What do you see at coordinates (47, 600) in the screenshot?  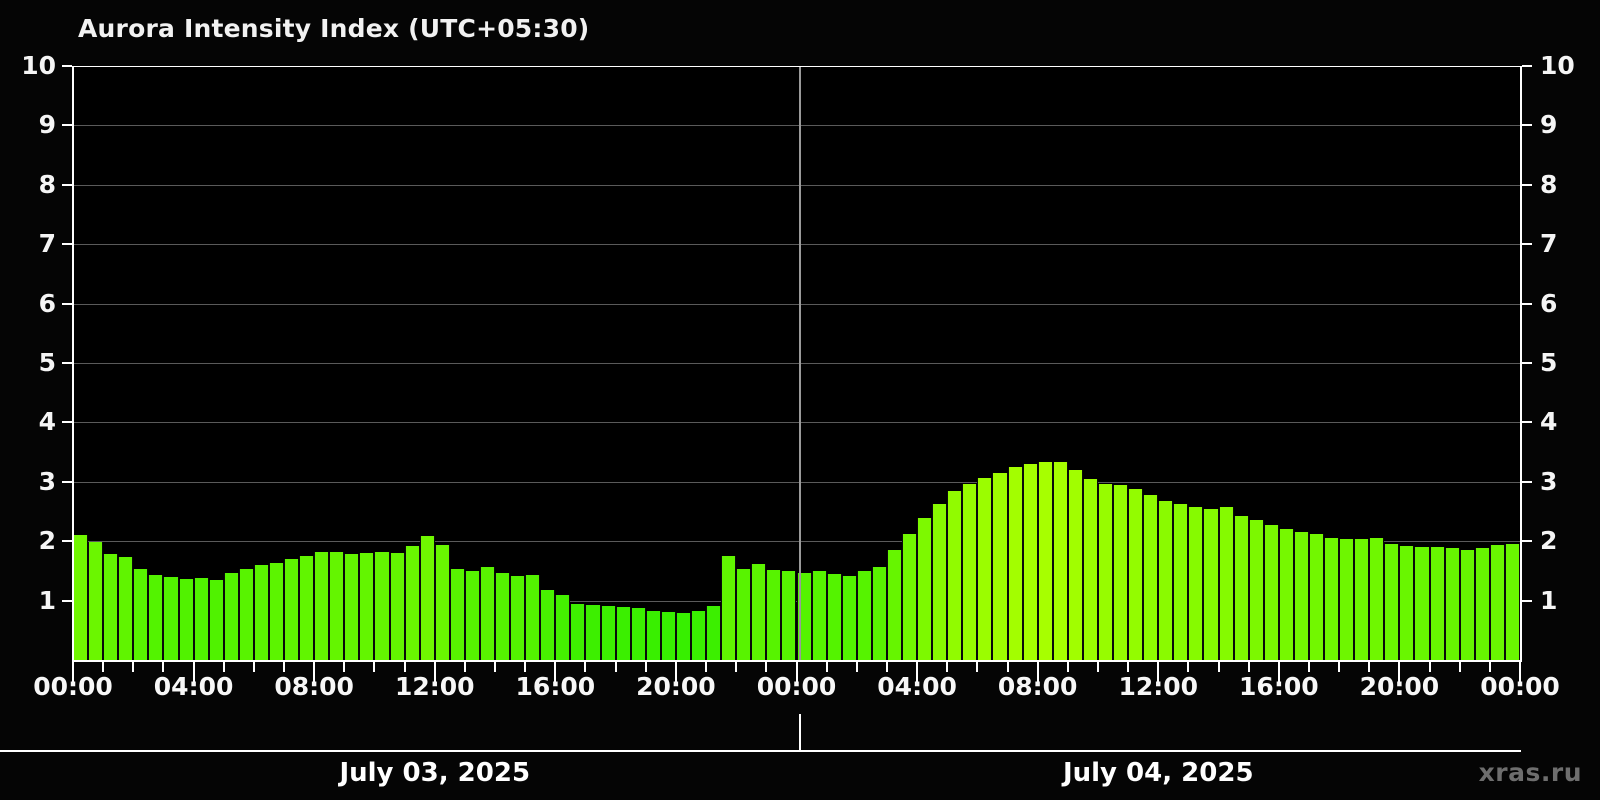 I see `y-label-left-1: 1` at bounding box center [47, 600].